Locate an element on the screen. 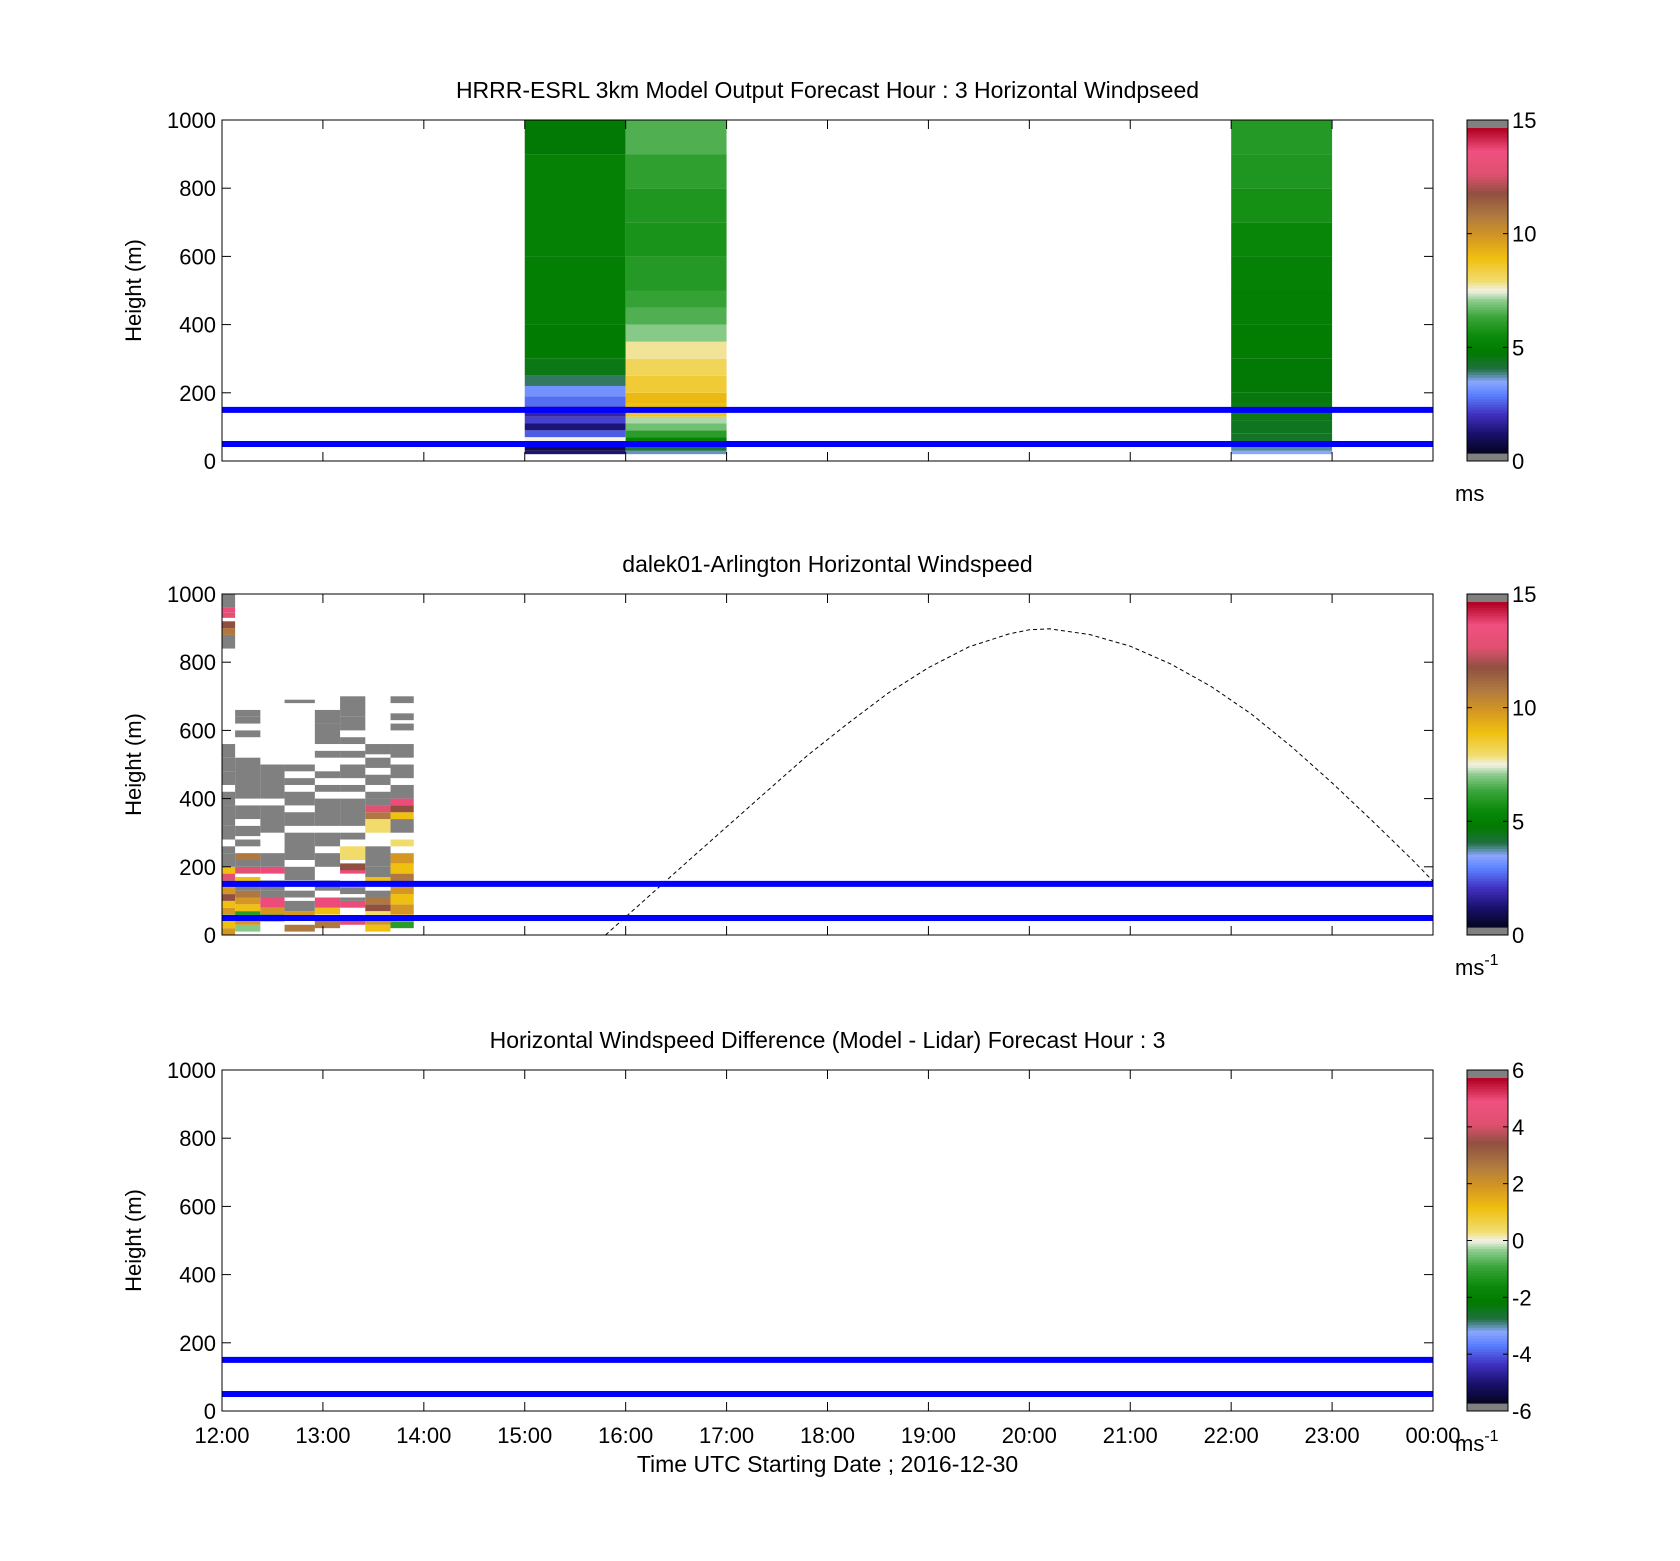  dashed-curve is located at coordinates (1019, 781).